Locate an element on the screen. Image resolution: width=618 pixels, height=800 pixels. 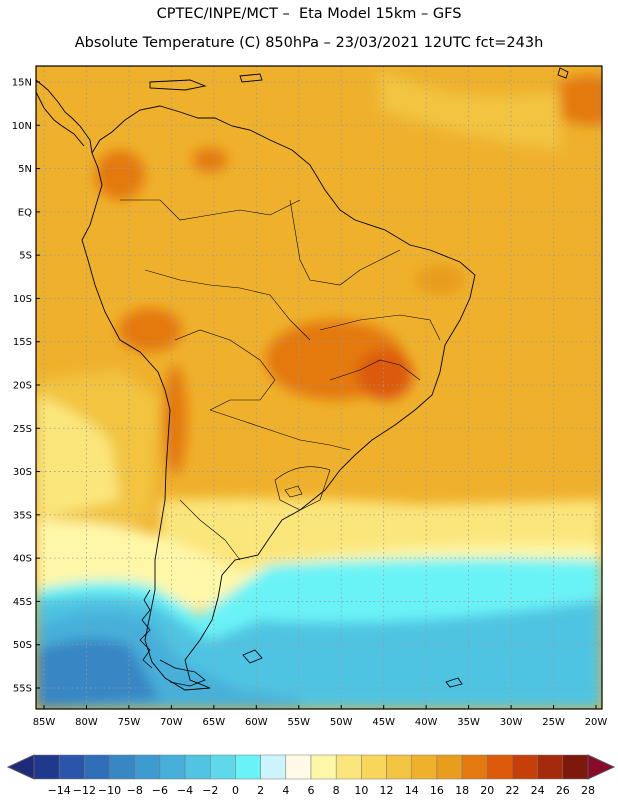
lon-tick-label: 45W is located at coordinates (383, 722).